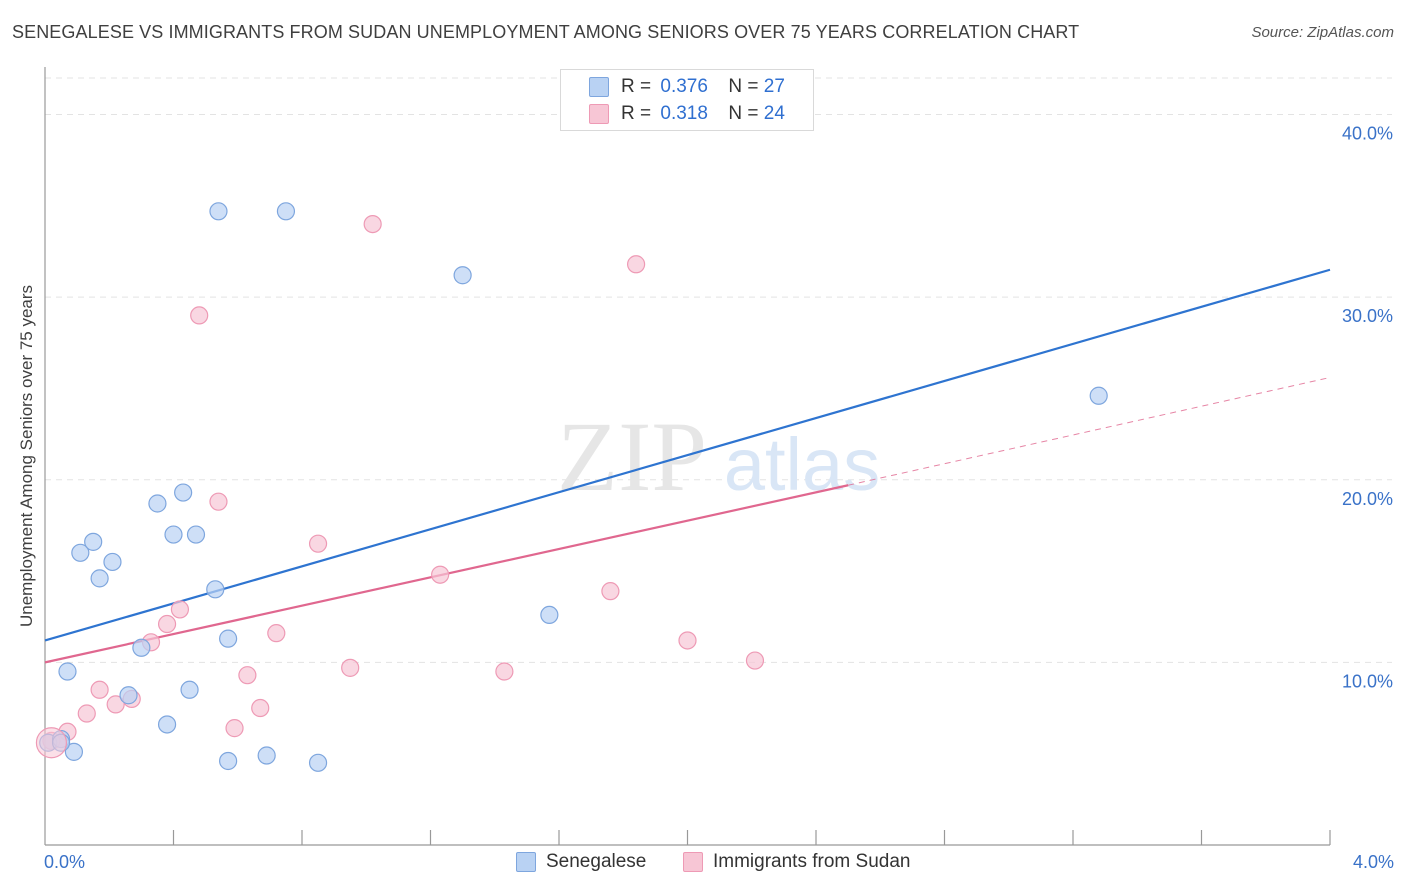 This screenshot has width=1406, height=892. I want to click on legend-n-value: 27, so click(774, 86).